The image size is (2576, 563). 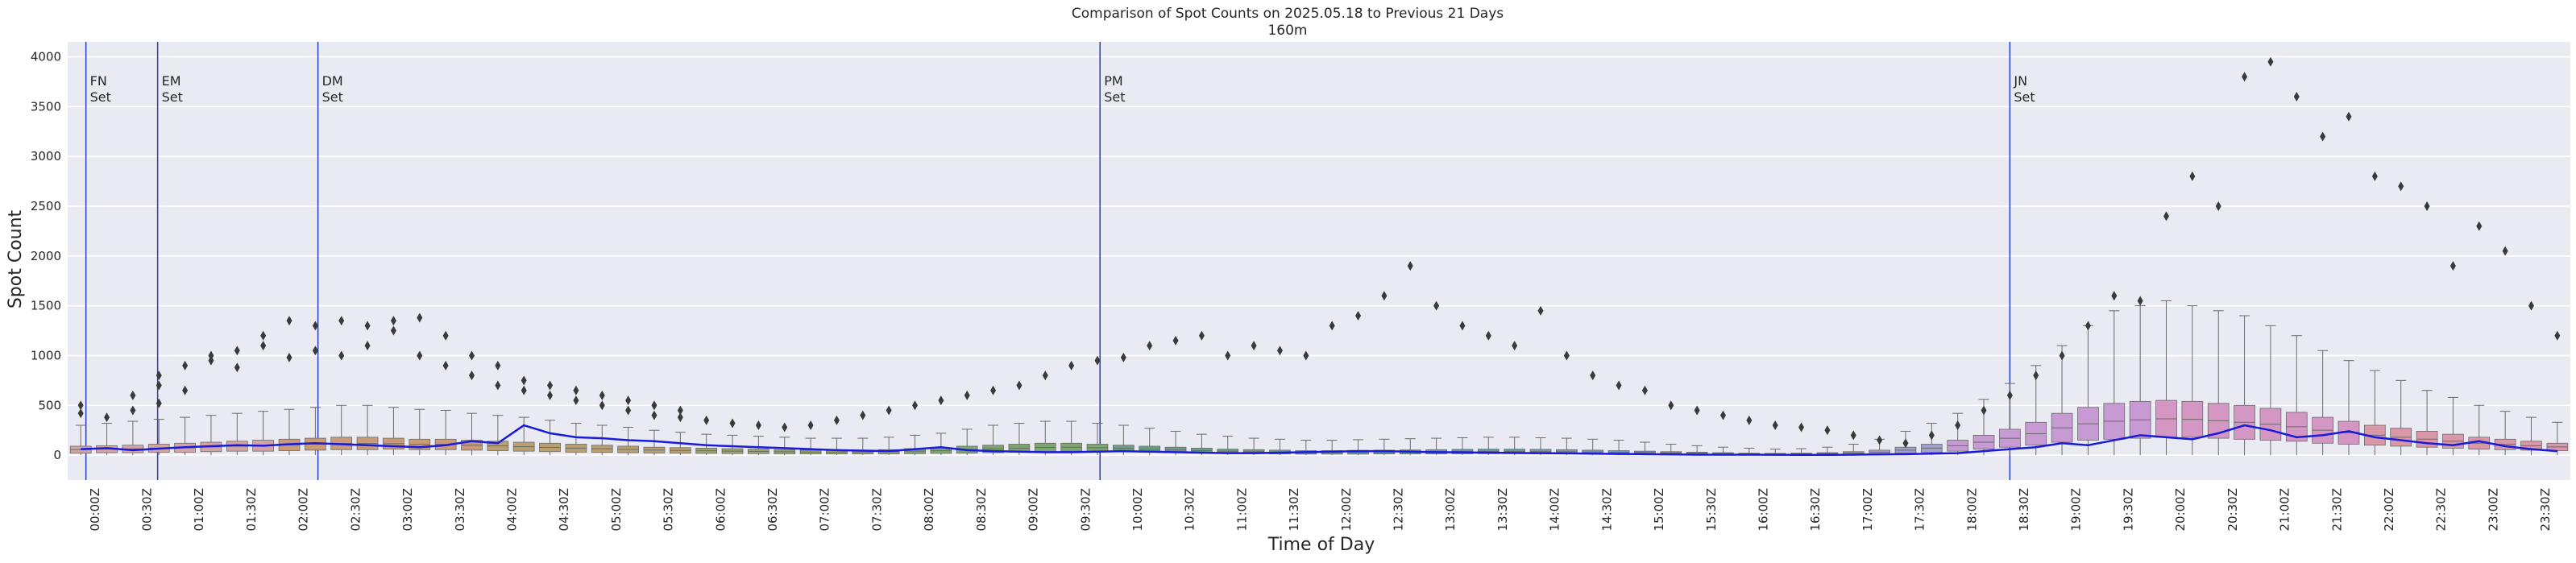 I want to click on x-tick-label: 03:30Z, so click(x=460, y=510).